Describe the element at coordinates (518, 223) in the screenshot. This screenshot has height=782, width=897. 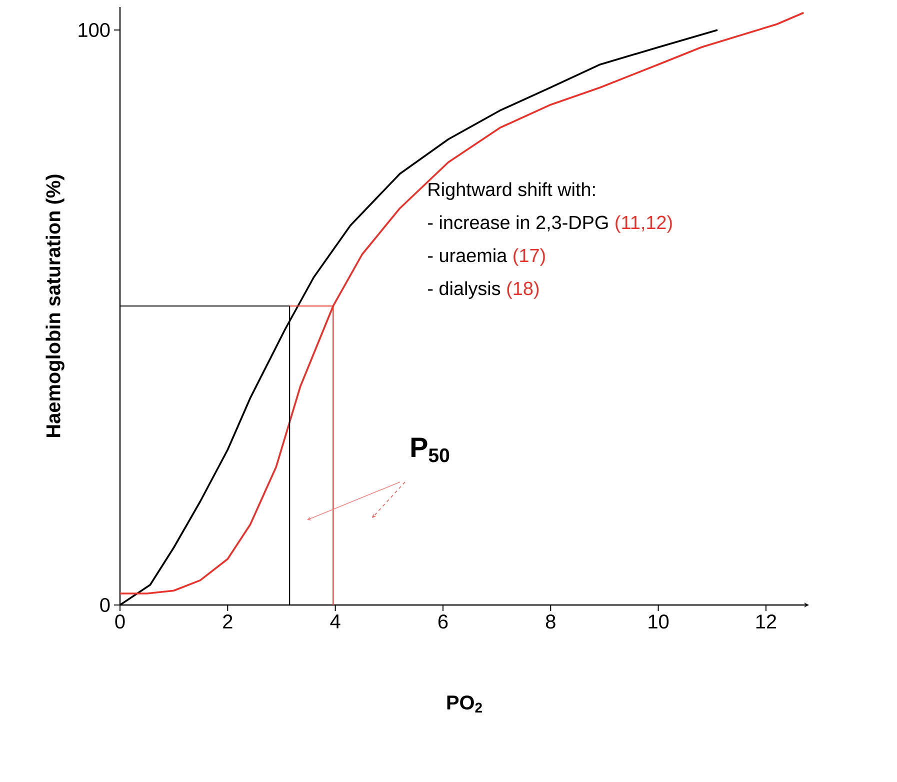
I see `annotation: - increase in 2,3-DPG` at that location.